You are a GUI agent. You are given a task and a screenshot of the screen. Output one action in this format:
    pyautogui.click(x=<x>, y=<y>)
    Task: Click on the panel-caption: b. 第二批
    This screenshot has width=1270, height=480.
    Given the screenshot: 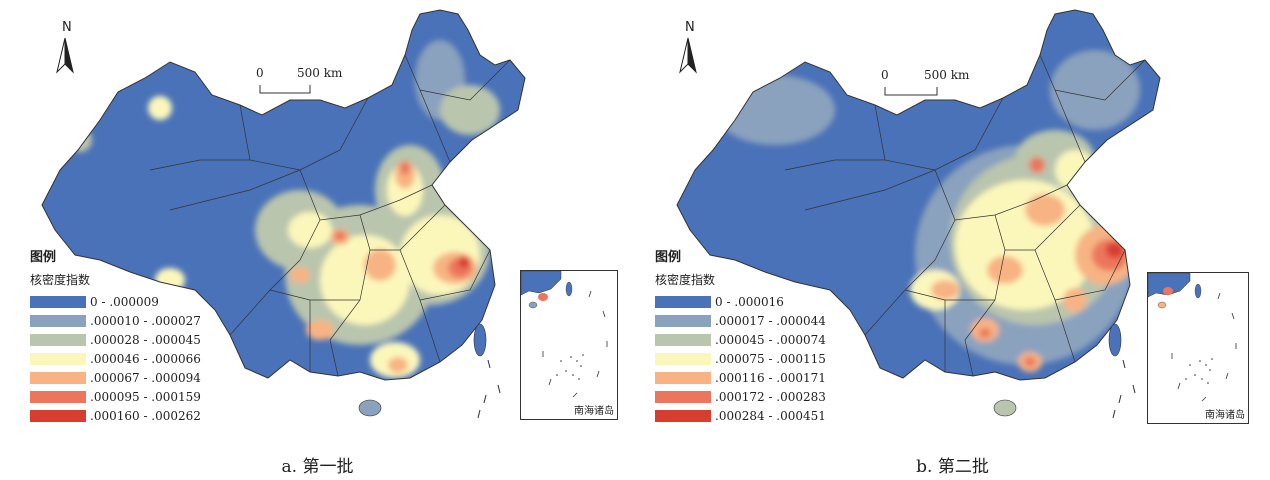 What is the action you would take?
    pyautogui.click(x=952, y=467)
    